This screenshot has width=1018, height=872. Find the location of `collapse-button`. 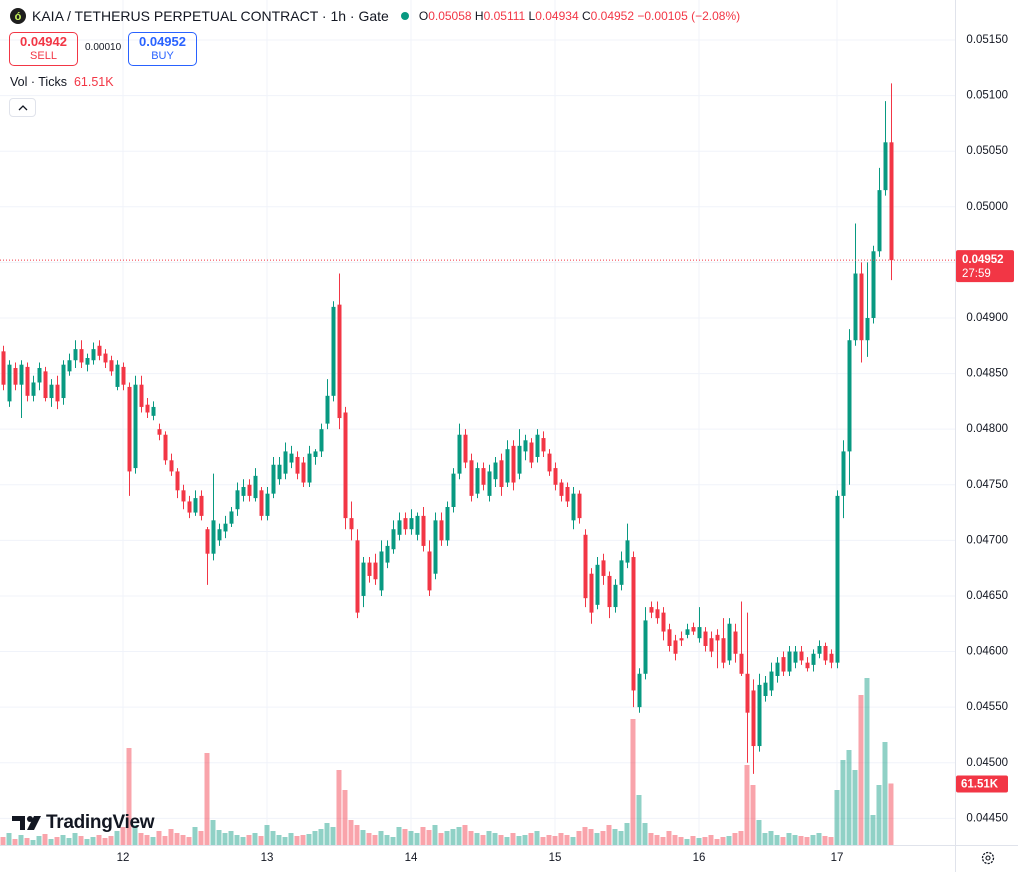

collapse-button is located at coordinates (22, 107).